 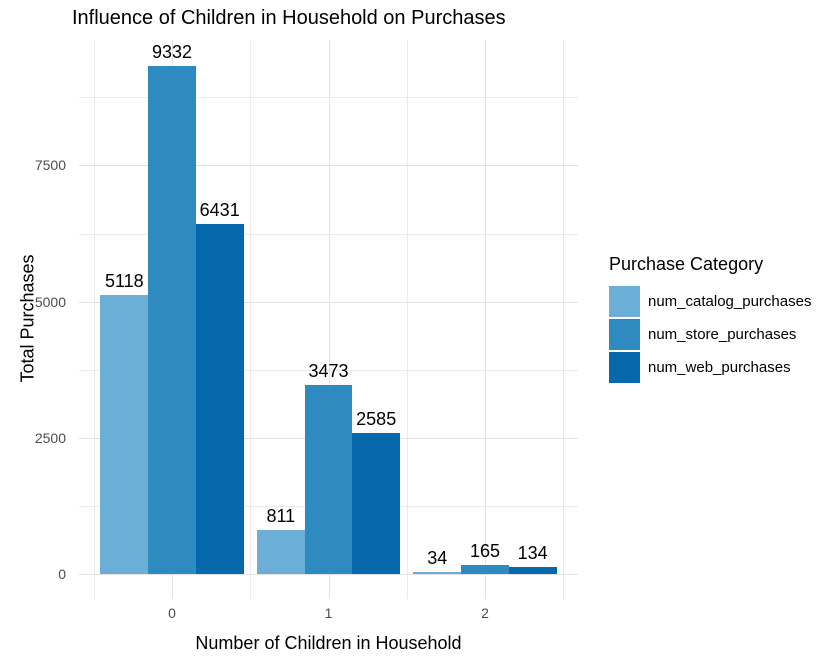 I want to click on x-axis-title: Number of Children in Household, so click(x=328, y=643).